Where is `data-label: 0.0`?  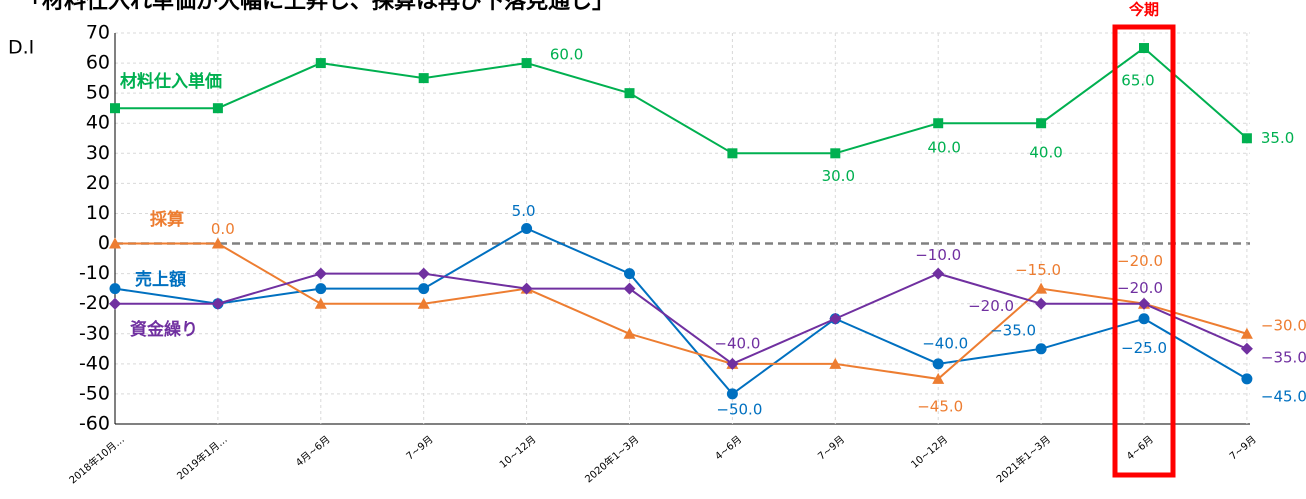 data-label: 0.0 is located at coordinates (223, 229).